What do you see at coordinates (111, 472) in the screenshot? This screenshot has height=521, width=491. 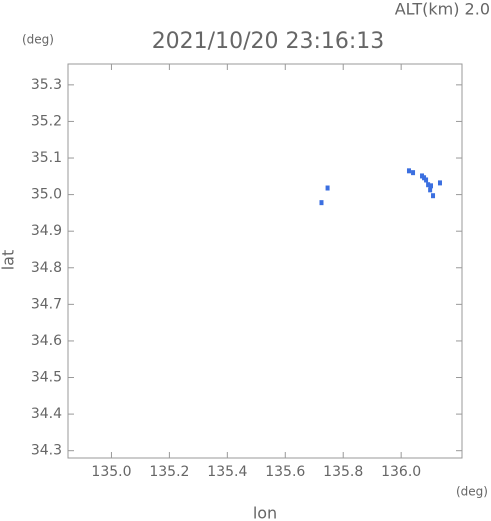 I see `x-tick-label: 135.0` at bounding box center [111, 472].